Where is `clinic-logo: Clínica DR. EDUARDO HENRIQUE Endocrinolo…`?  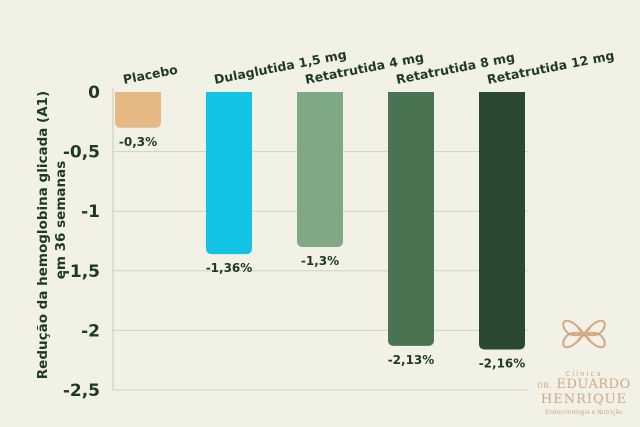 clinic-logo: Clínica DR. EDUARDO HENRIQUE Endocrinolo… is located at coordinates (584, 366).